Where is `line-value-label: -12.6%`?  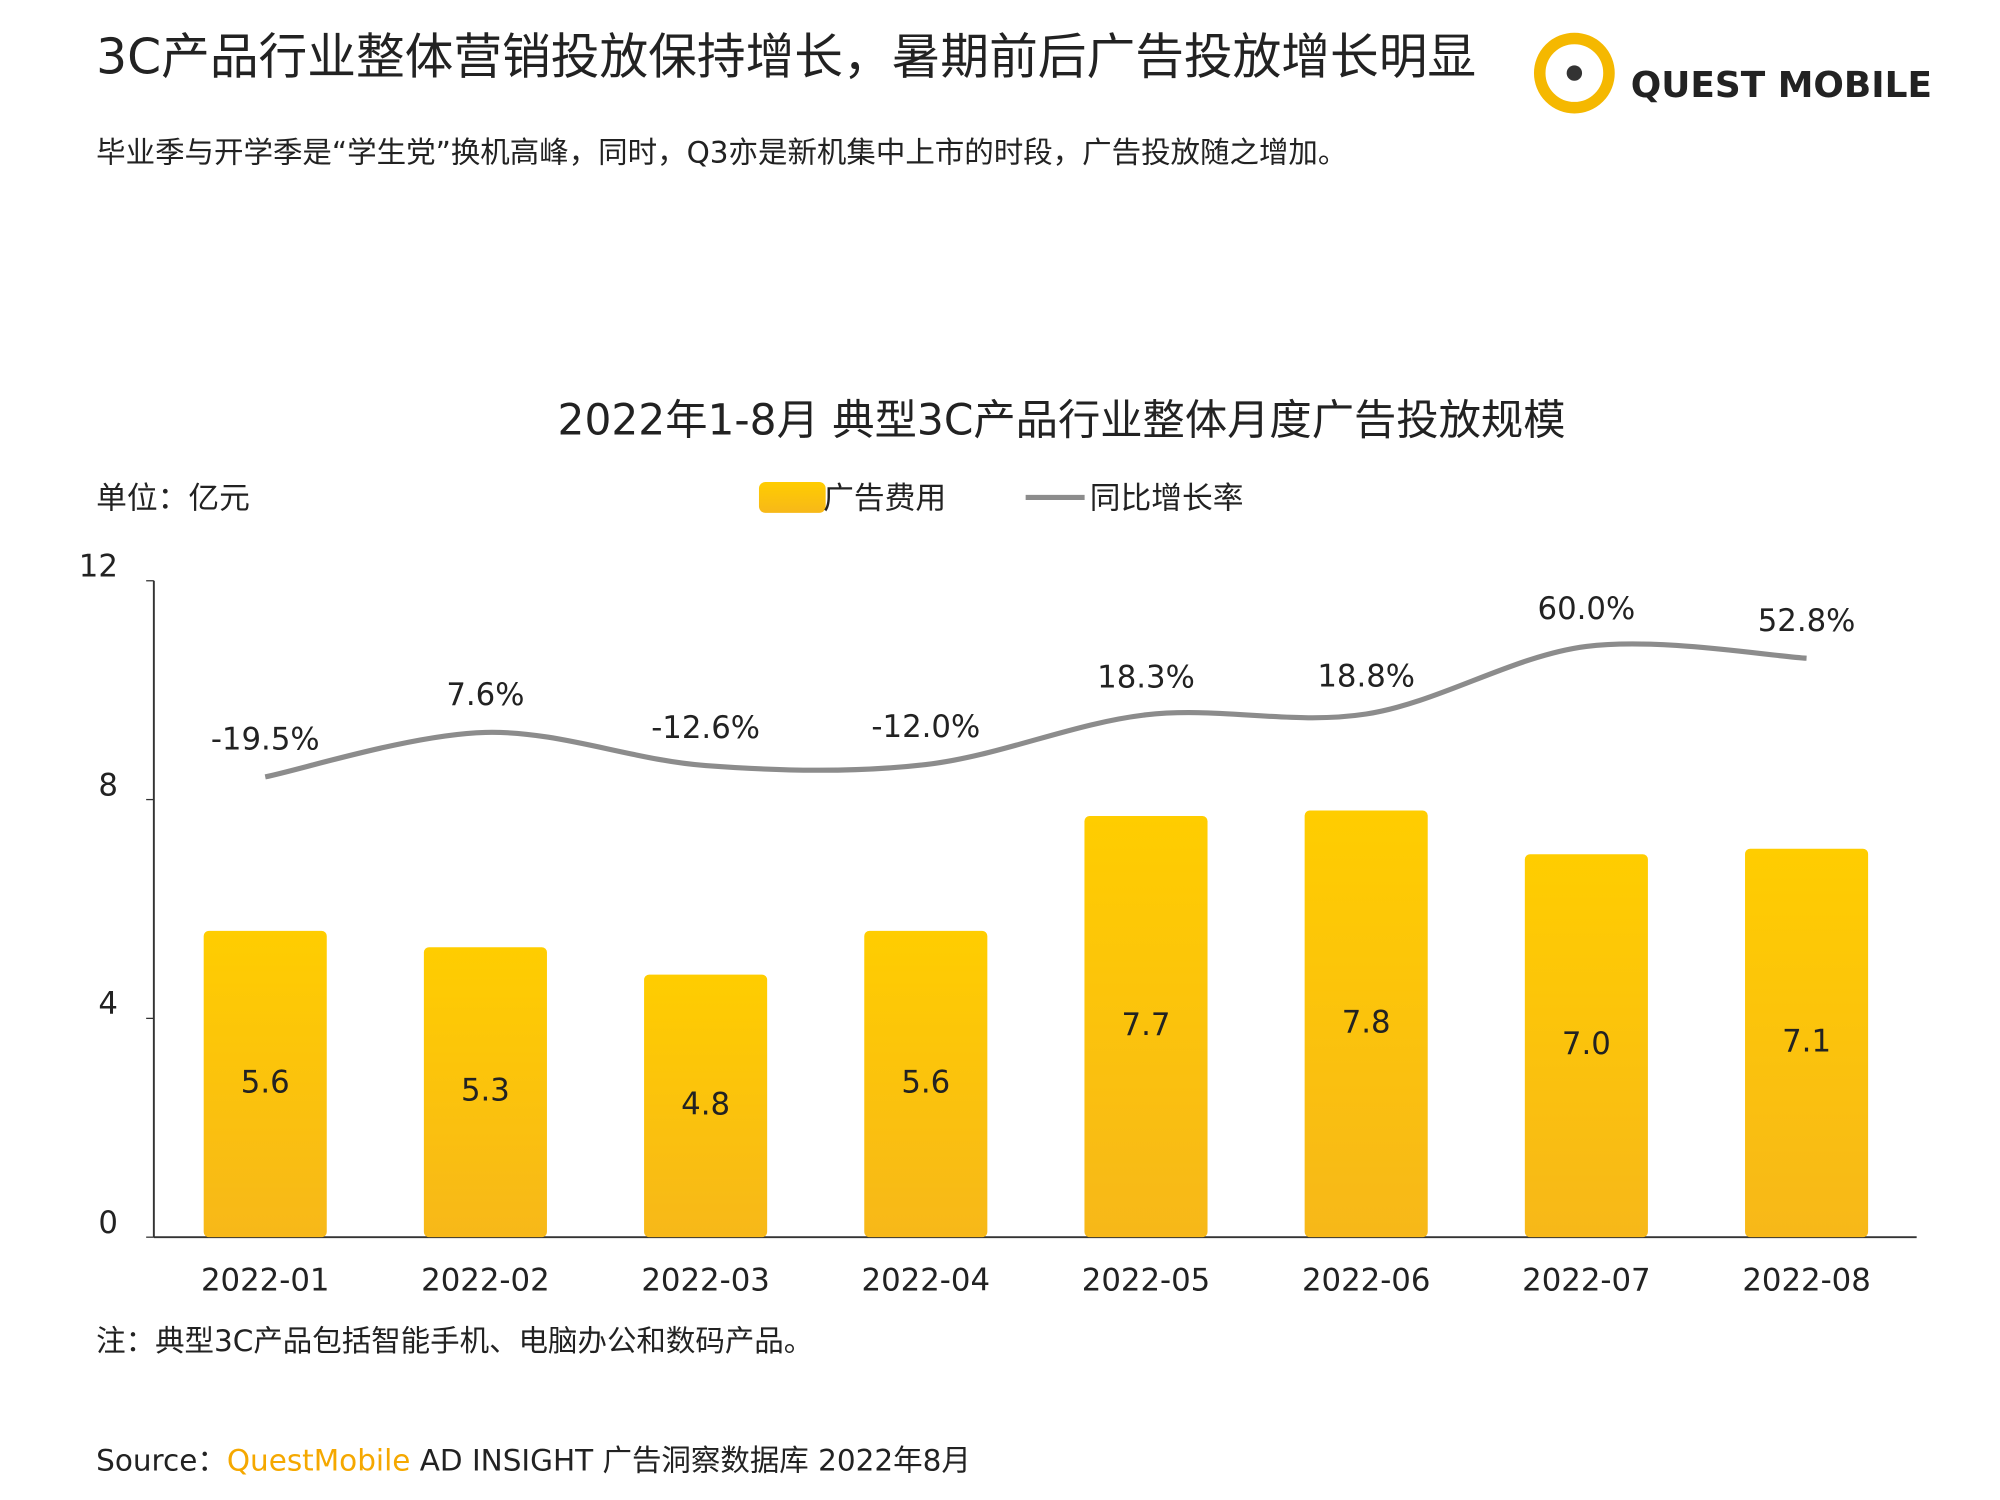 line-value-label: -12.6% is located at coordinates (705, 728).